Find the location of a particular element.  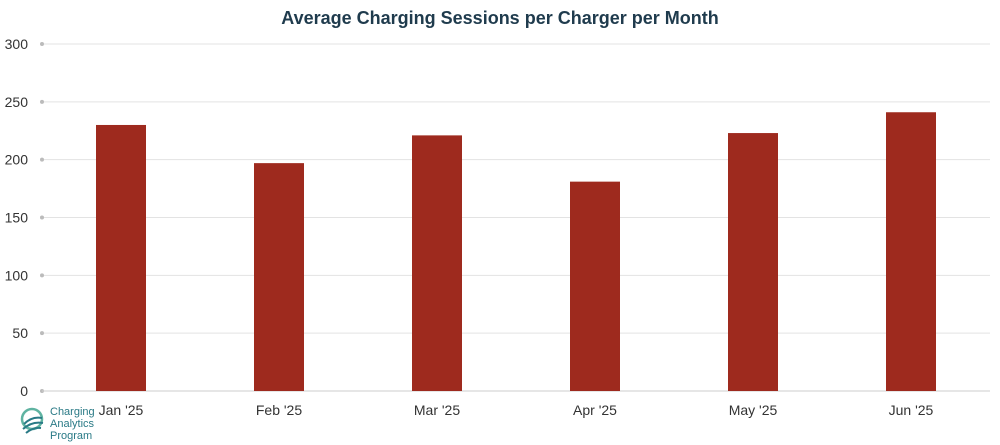

x-tick-label: Apr '25 is located at coordinates (595, 410).